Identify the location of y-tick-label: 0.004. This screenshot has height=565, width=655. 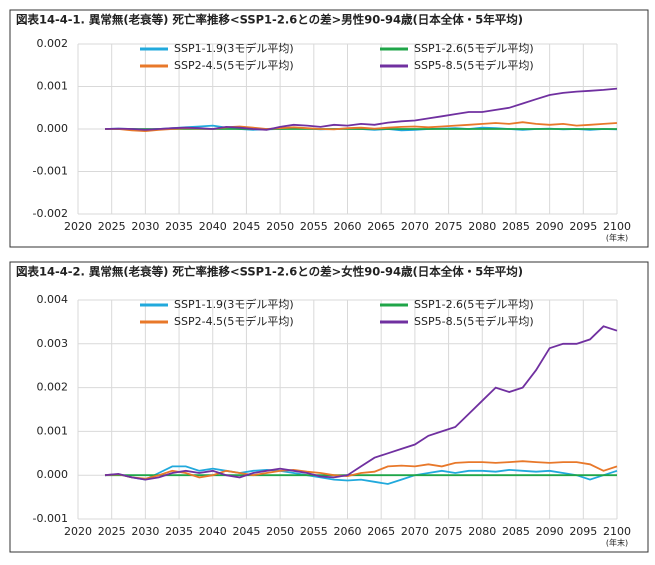
(53, 299).